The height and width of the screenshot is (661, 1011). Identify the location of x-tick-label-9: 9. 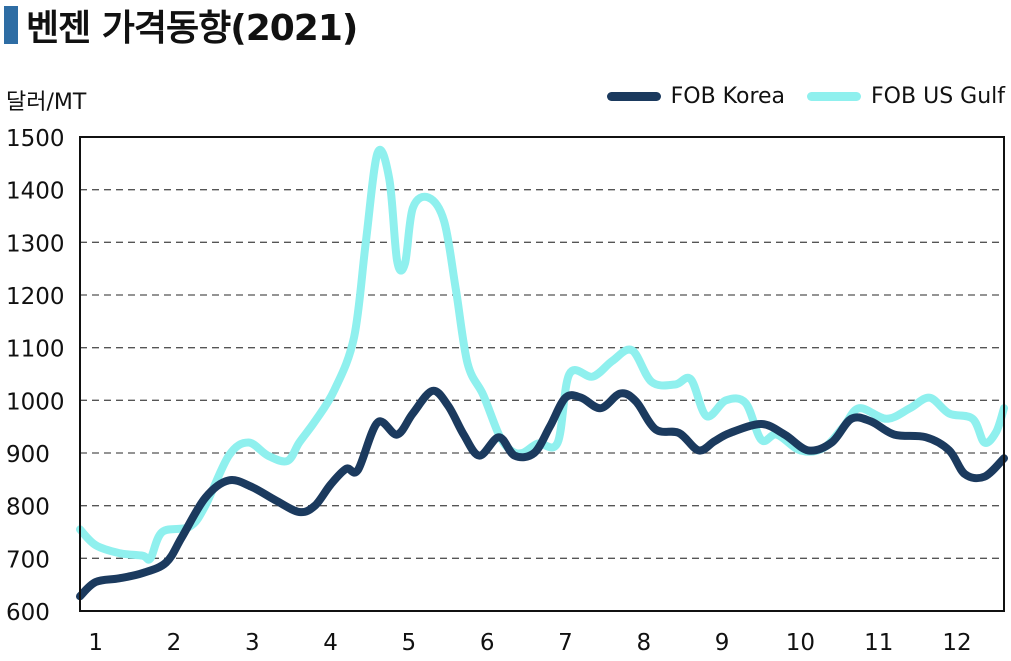
(722, 643).